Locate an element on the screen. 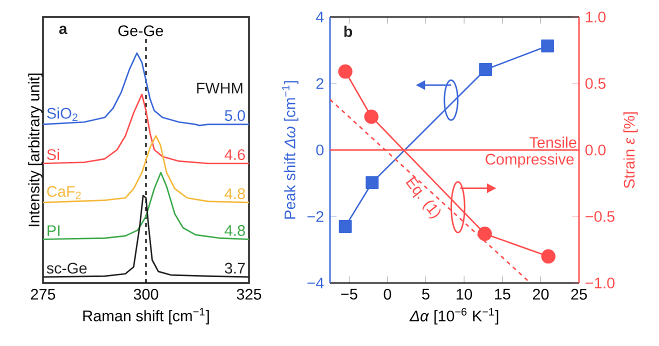  annotation: FWHM is located at coordinates (219, 88).